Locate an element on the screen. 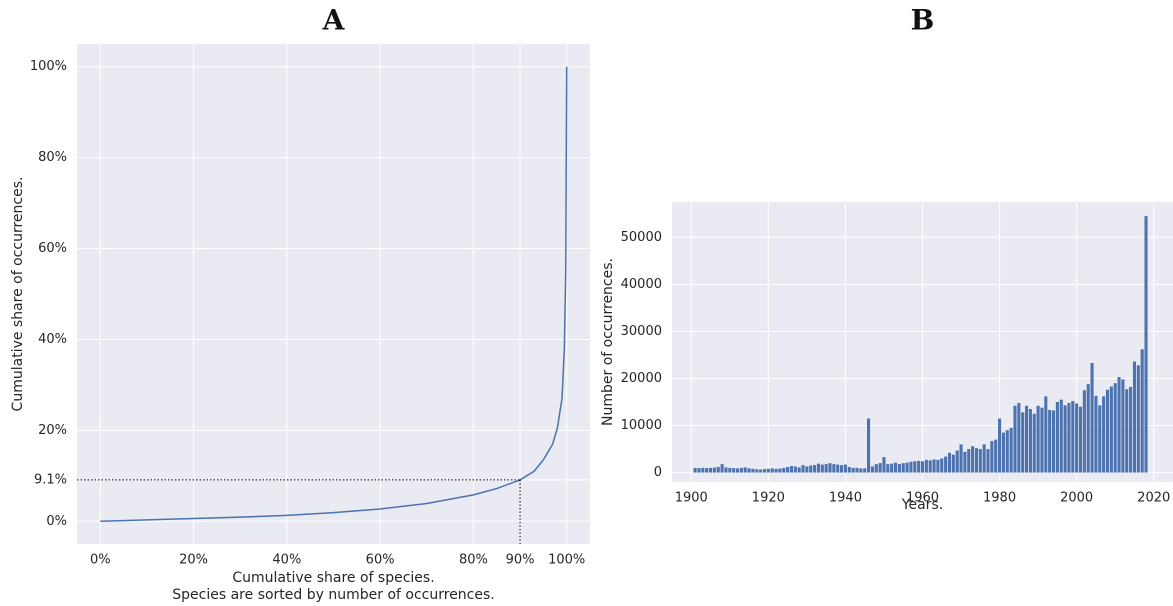 The image size is (1173, 606). y-tick-label: 9.1% is located at coordinates (50, 479).